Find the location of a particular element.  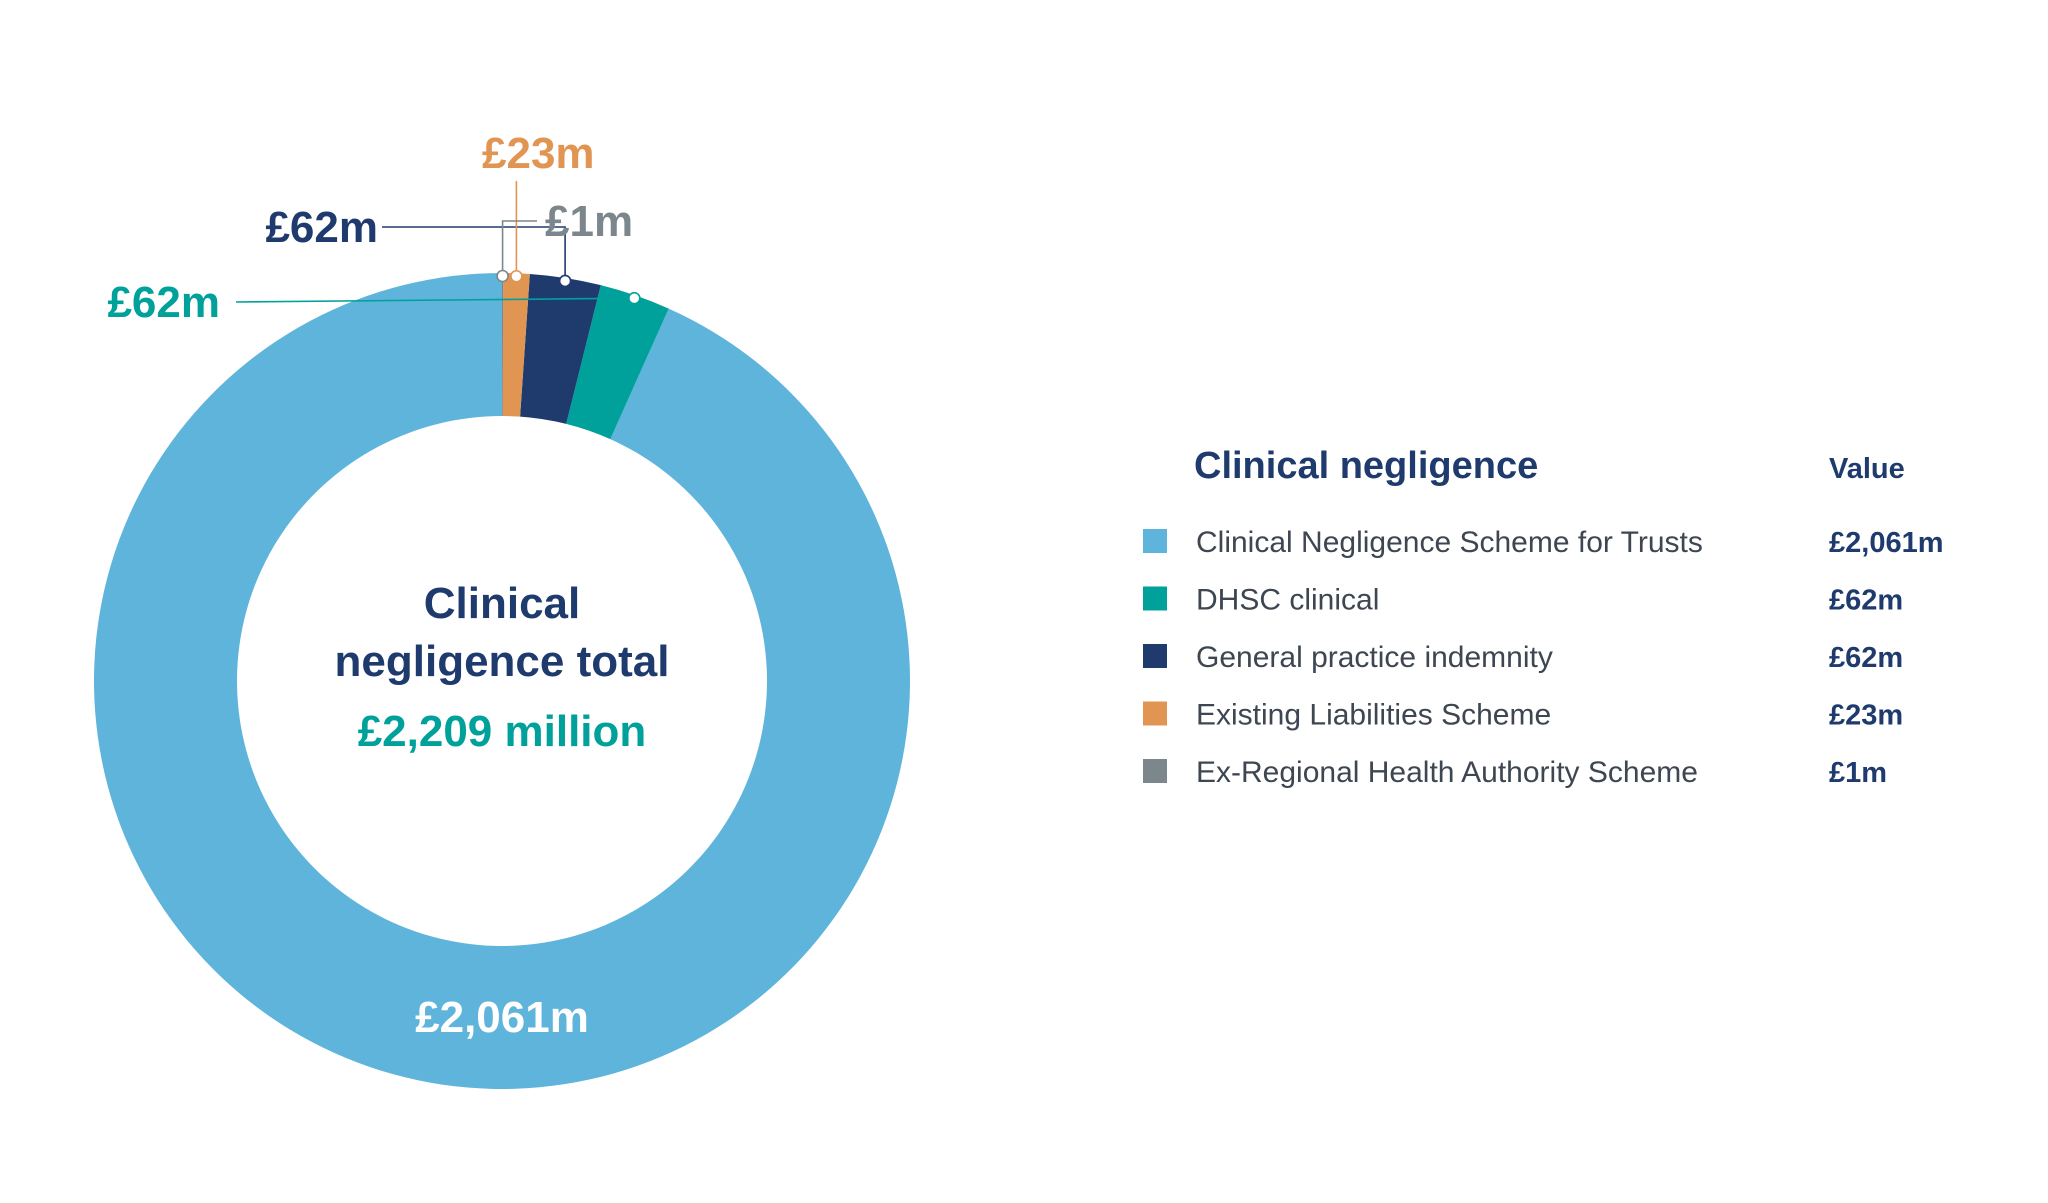

legend-label-0: Clinical Negligence Scheme for Trusts is located at coordinates (1449, 542).